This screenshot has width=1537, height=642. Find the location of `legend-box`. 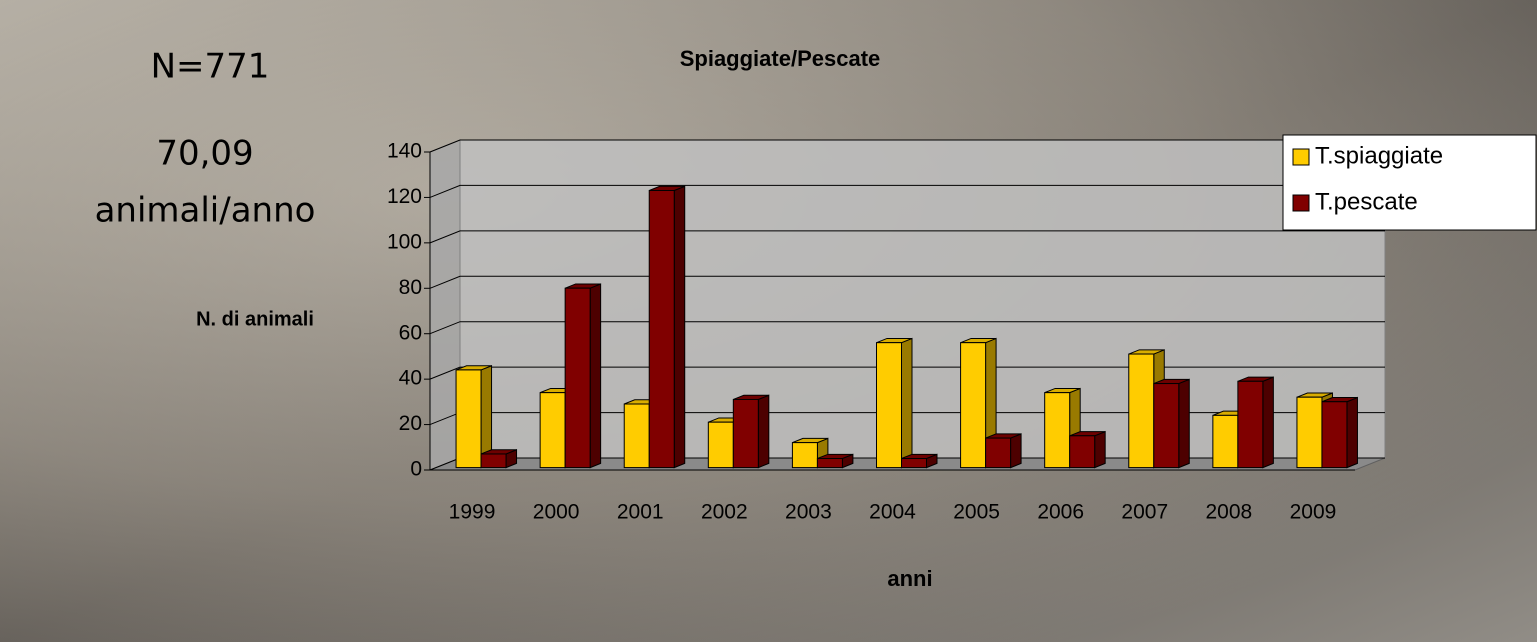

legend-box is located at coordinates (1409, 182).